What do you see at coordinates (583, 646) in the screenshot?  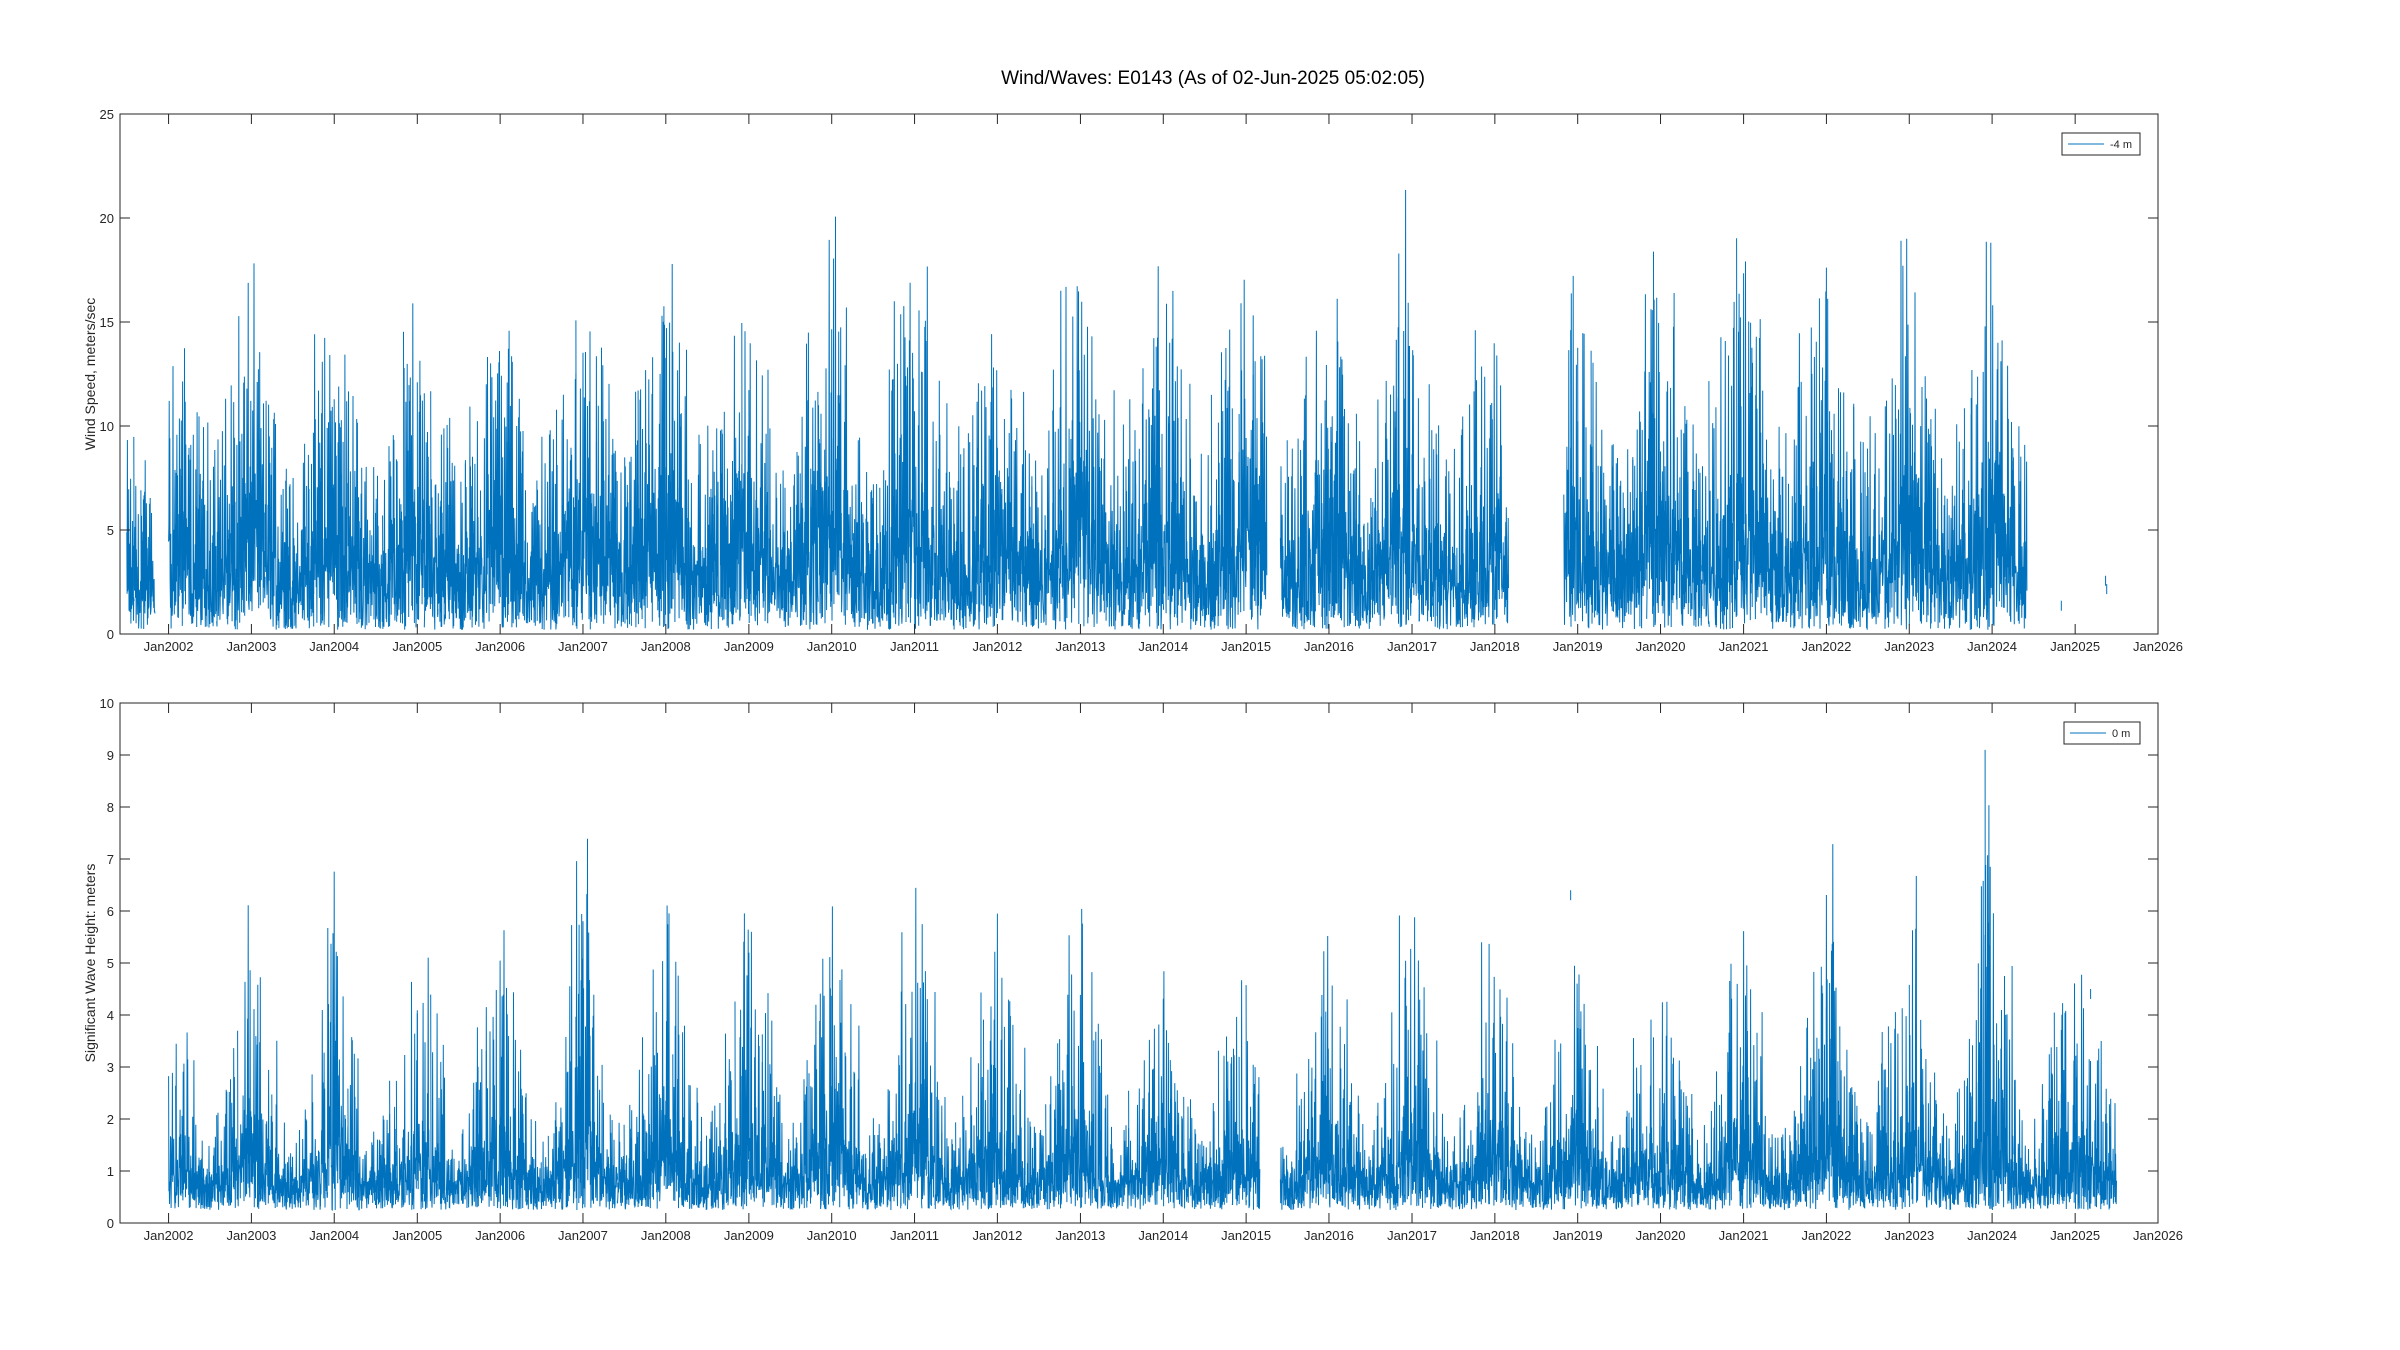 I see `wind-speed-xtick-label: Jan2007` at bounding box center [583, 646].